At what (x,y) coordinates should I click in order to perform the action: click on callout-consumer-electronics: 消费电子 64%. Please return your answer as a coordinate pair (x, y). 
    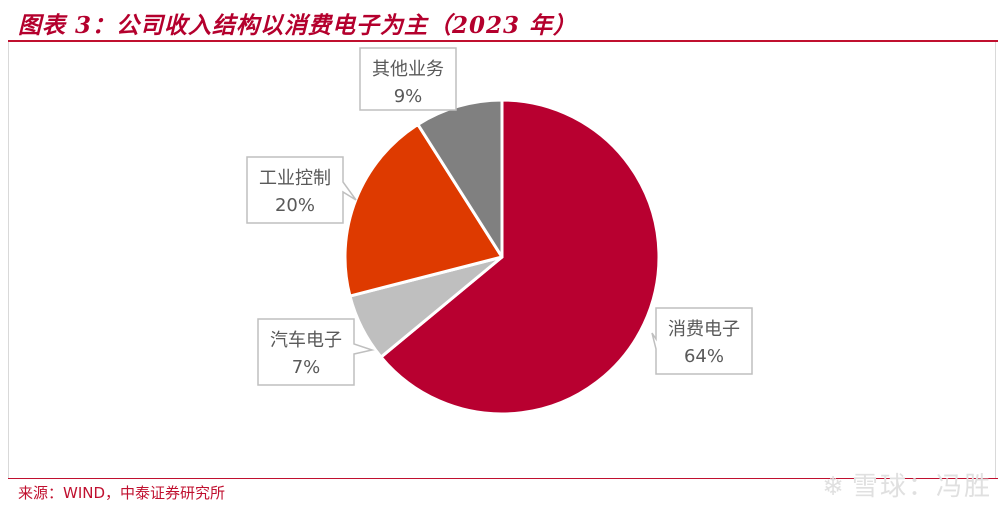
    Looking at the image, I should click on (702, 341).